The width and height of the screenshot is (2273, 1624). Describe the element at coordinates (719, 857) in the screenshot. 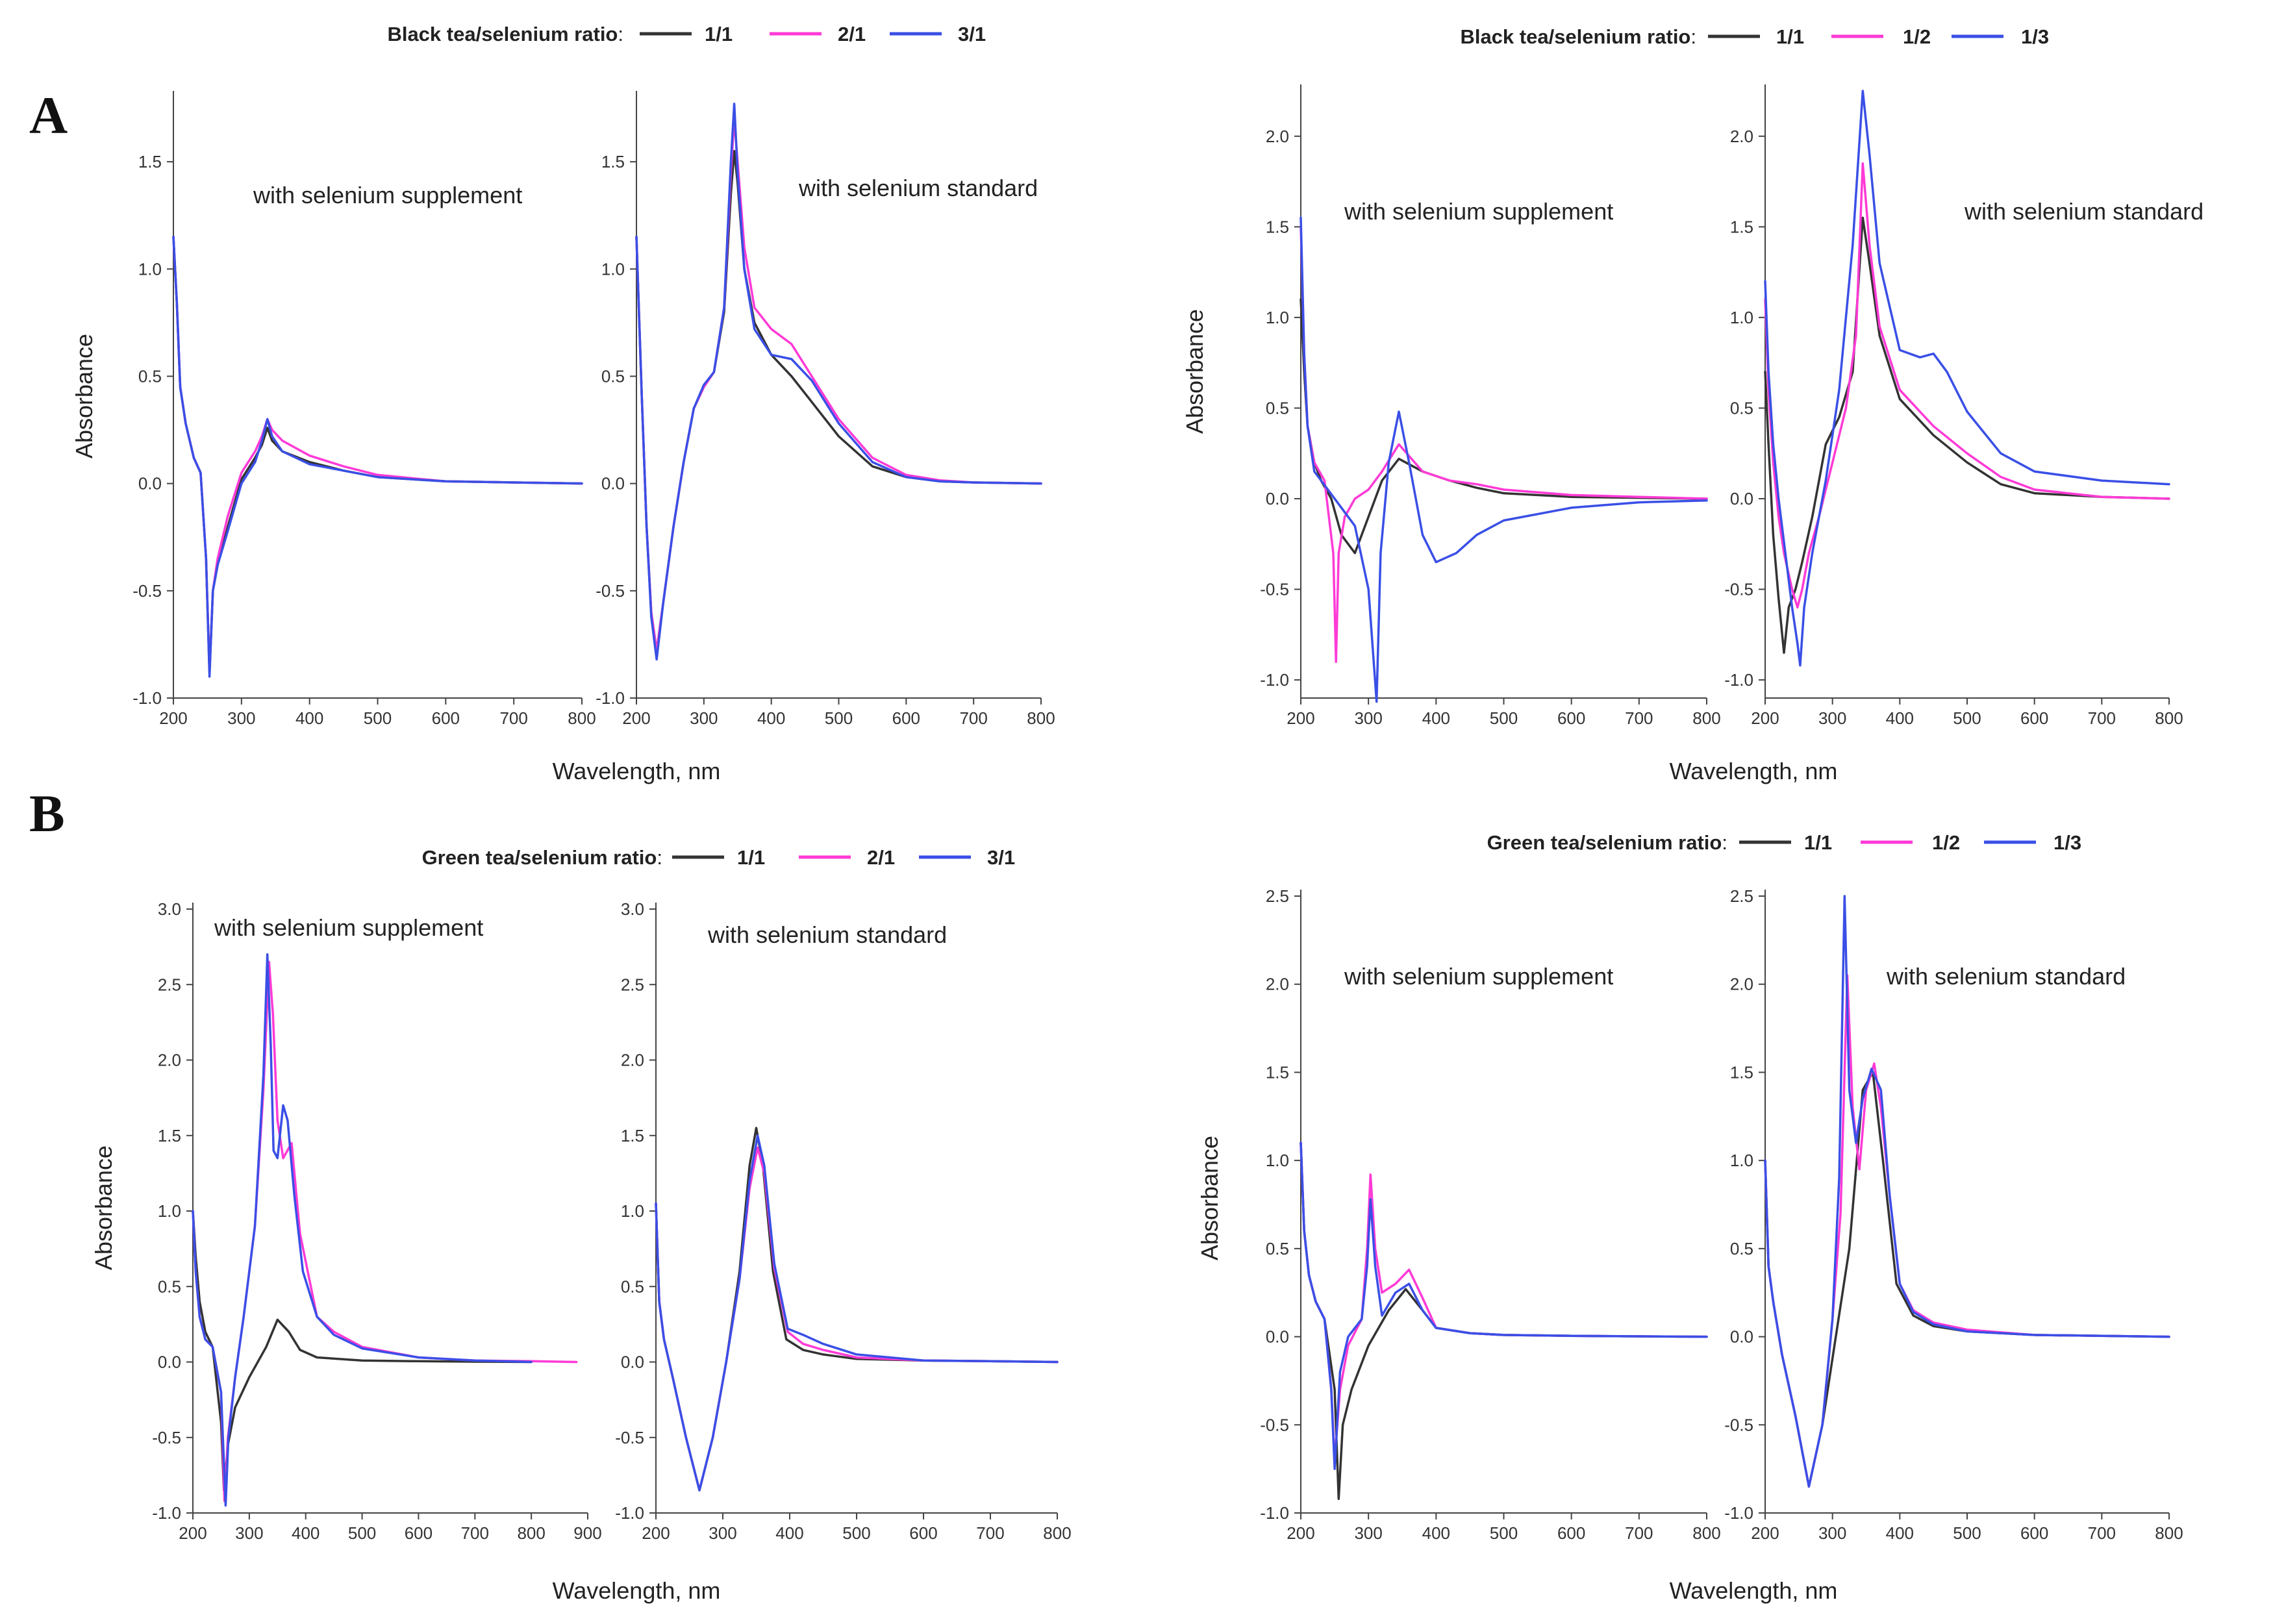

I see `legend-b-left: Green tea/selenium ratio: 1/1 2/1 3/1` at that location.